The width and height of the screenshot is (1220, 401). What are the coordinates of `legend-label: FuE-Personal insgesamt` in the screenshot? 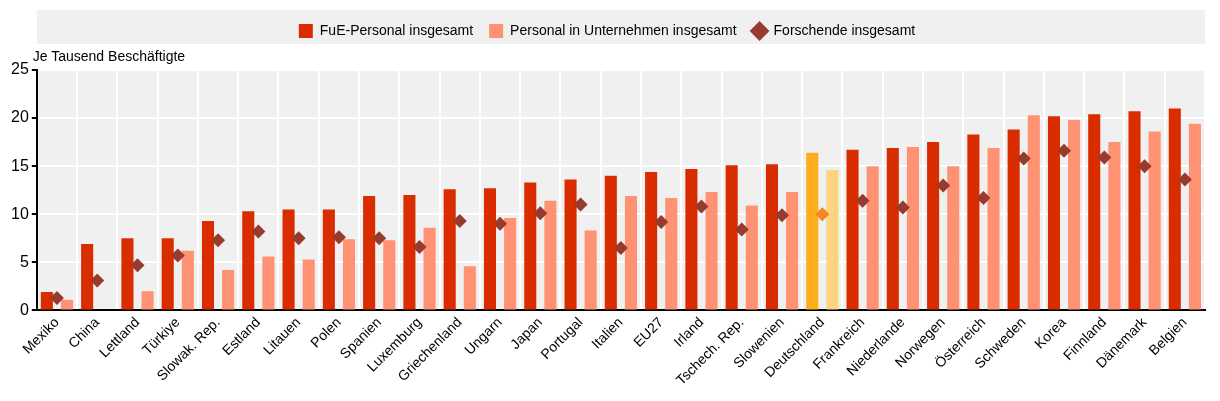 It's located at (396, 29).